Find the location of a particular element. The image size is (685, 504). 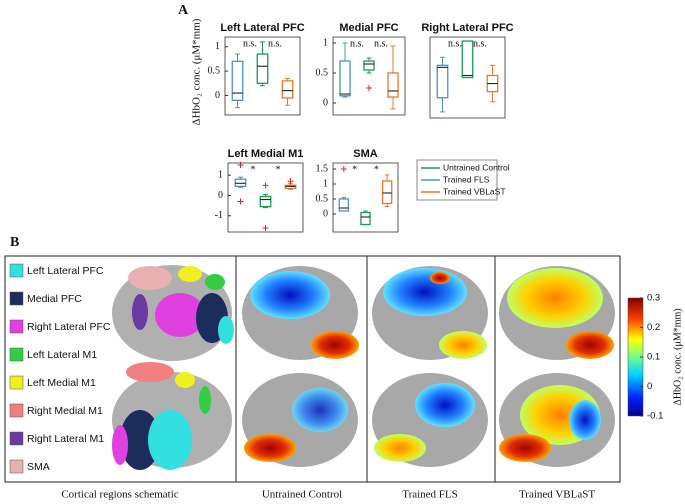

chart-title: SMA is located at coordinates (365, 154).